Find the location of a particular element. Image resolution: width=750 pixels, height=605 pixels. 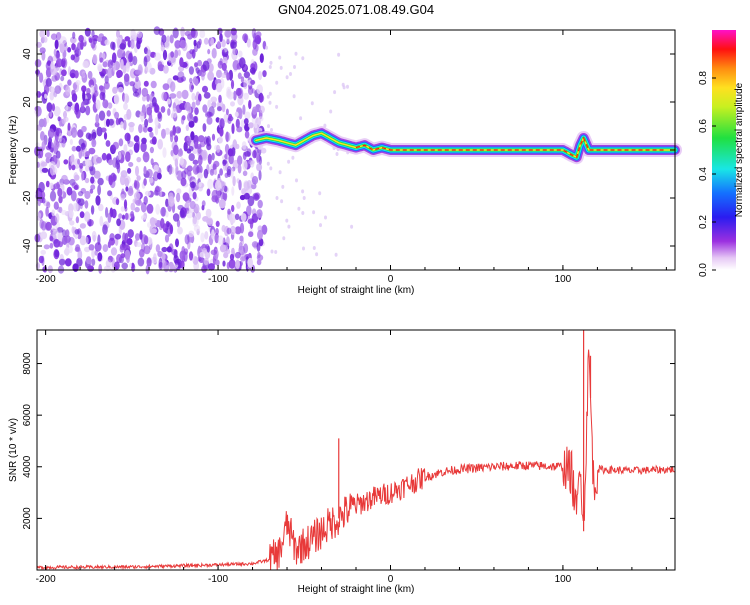

y-tick-label: 4000 is located at coordinates (27, 466).